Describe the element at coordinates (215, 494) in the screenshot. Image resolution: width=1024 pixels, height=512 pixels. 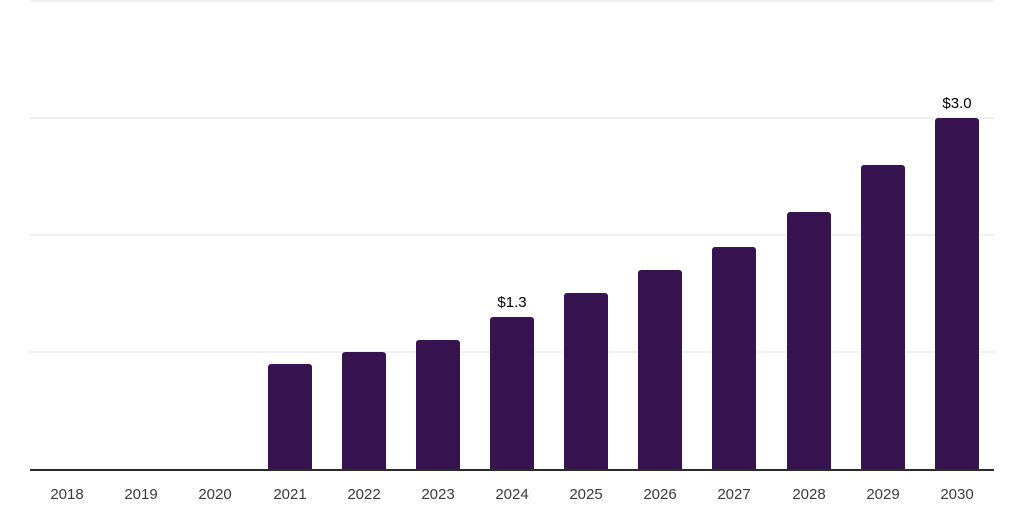
I see `x-tick-label-2020: 2020` at that location.